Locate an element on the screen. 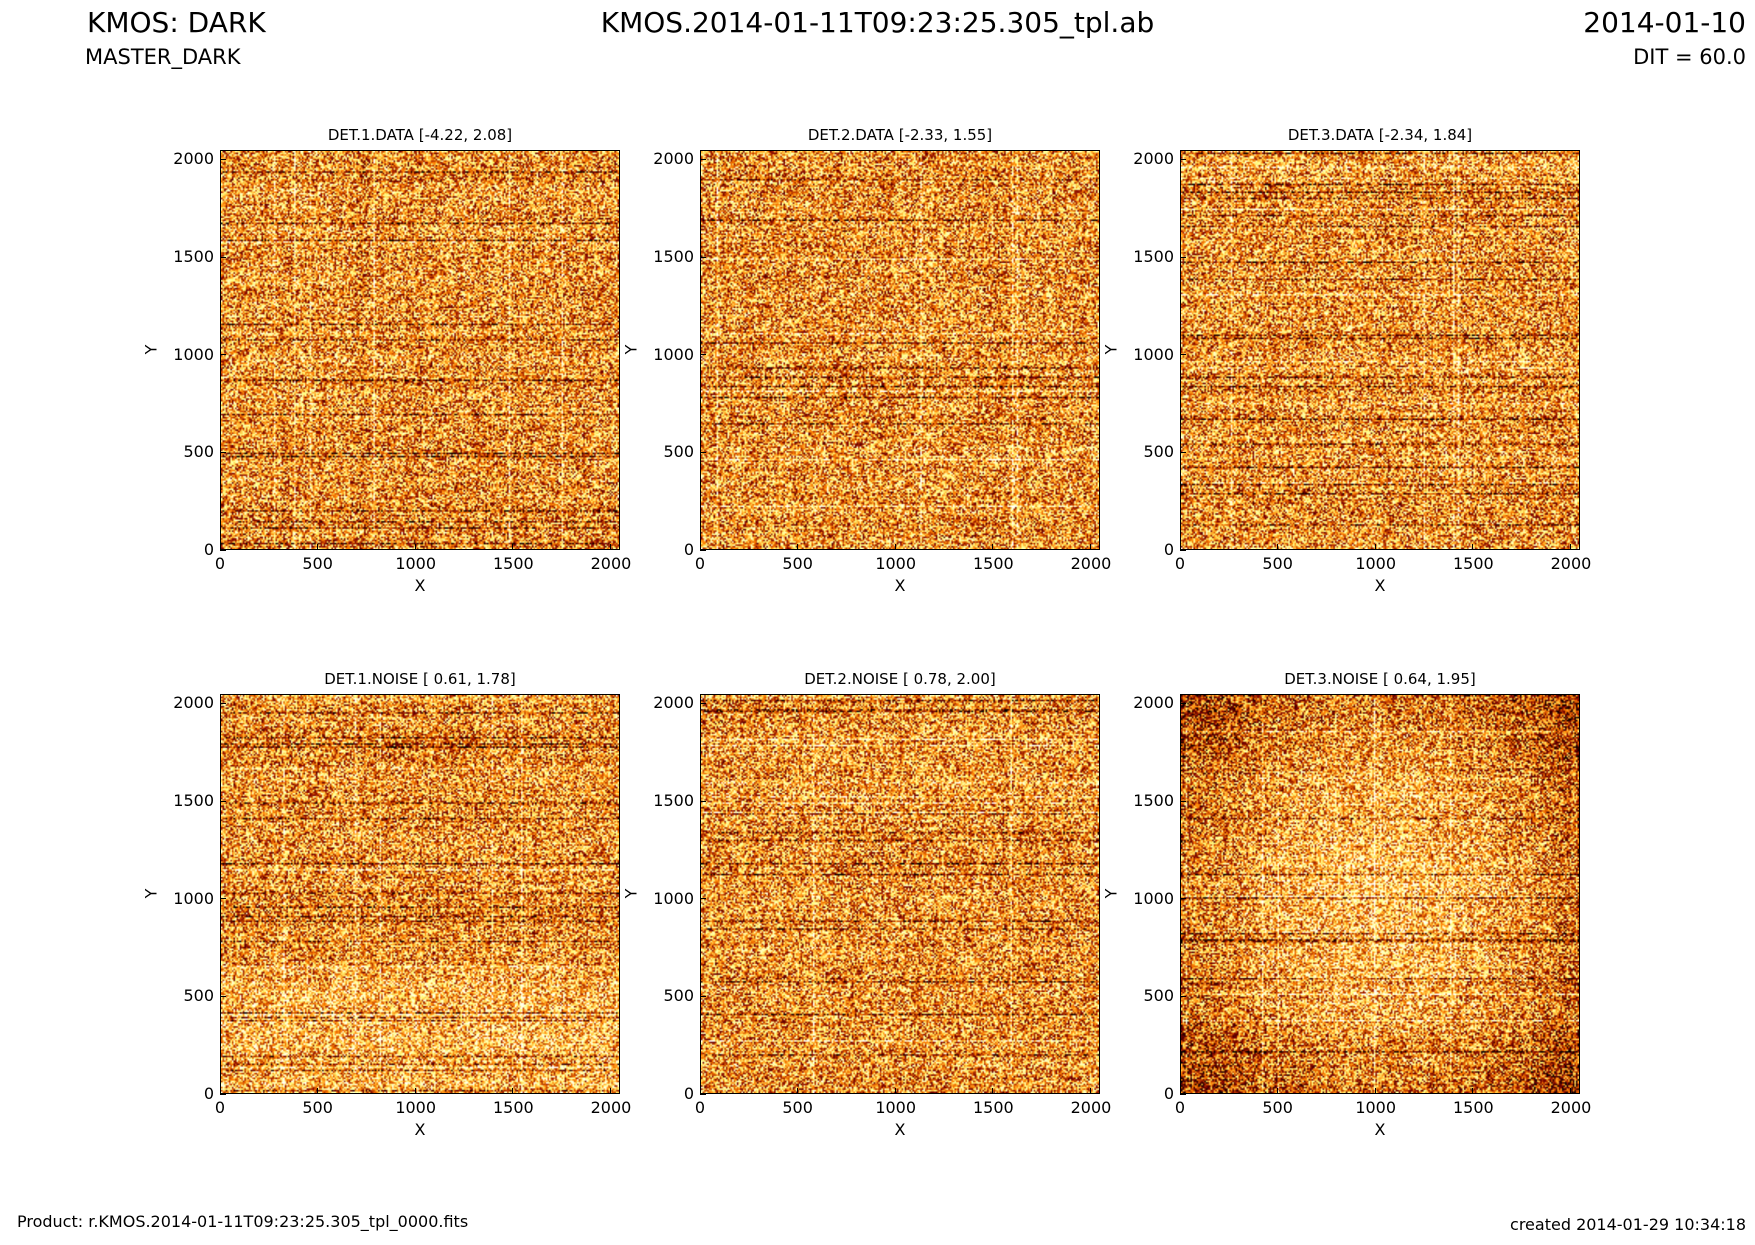 Image resolution: width=1755 pixels, height=1245 pixels. report-subtitle: MASTER_DARK is located at coordinates (163, 57).